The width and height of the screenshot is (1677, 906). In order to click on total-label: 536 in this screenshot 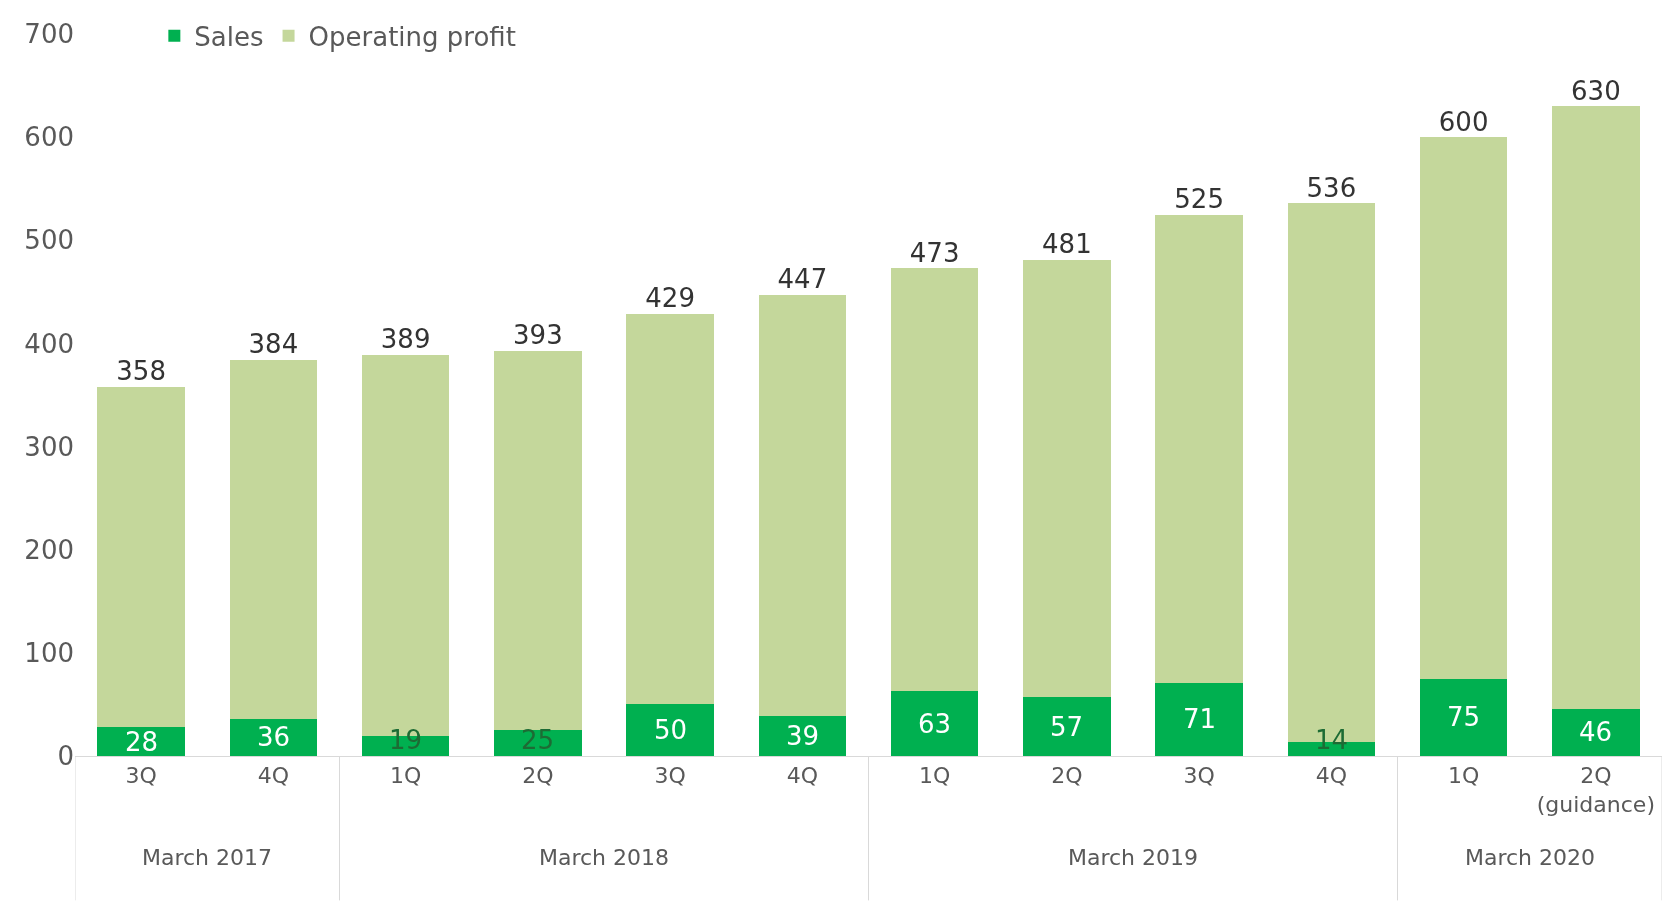, I will do `click(1331, 187)`.